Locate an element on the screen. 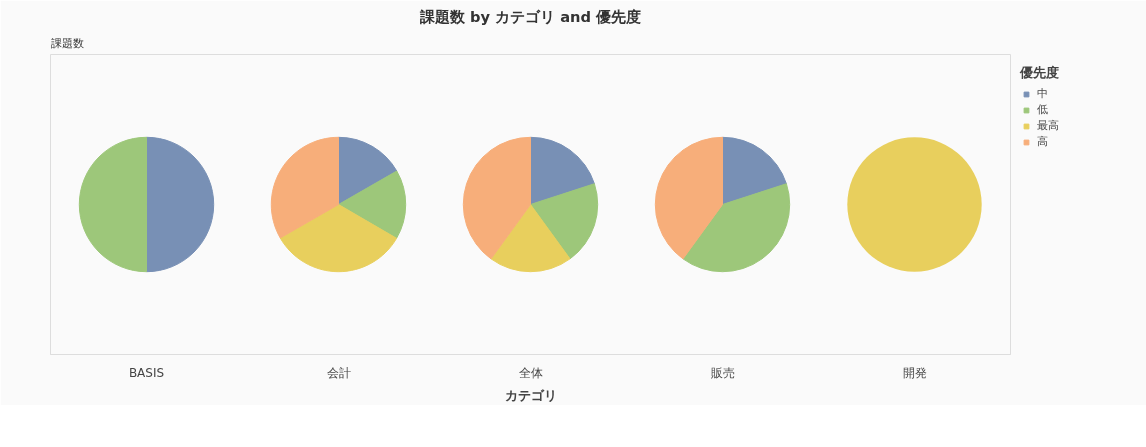  chart-title: 課題数 by カテゴリ and 優先度 is located at coordinates (530, 16).